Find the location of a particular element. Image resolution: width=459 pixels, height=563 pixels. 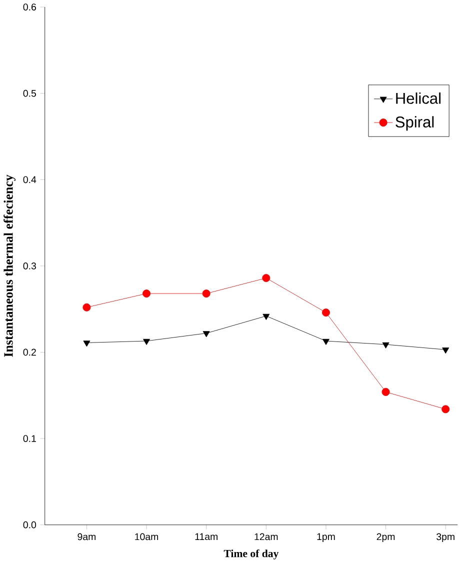

x-axis-title: Time of day is located at coordinates (251, 554).